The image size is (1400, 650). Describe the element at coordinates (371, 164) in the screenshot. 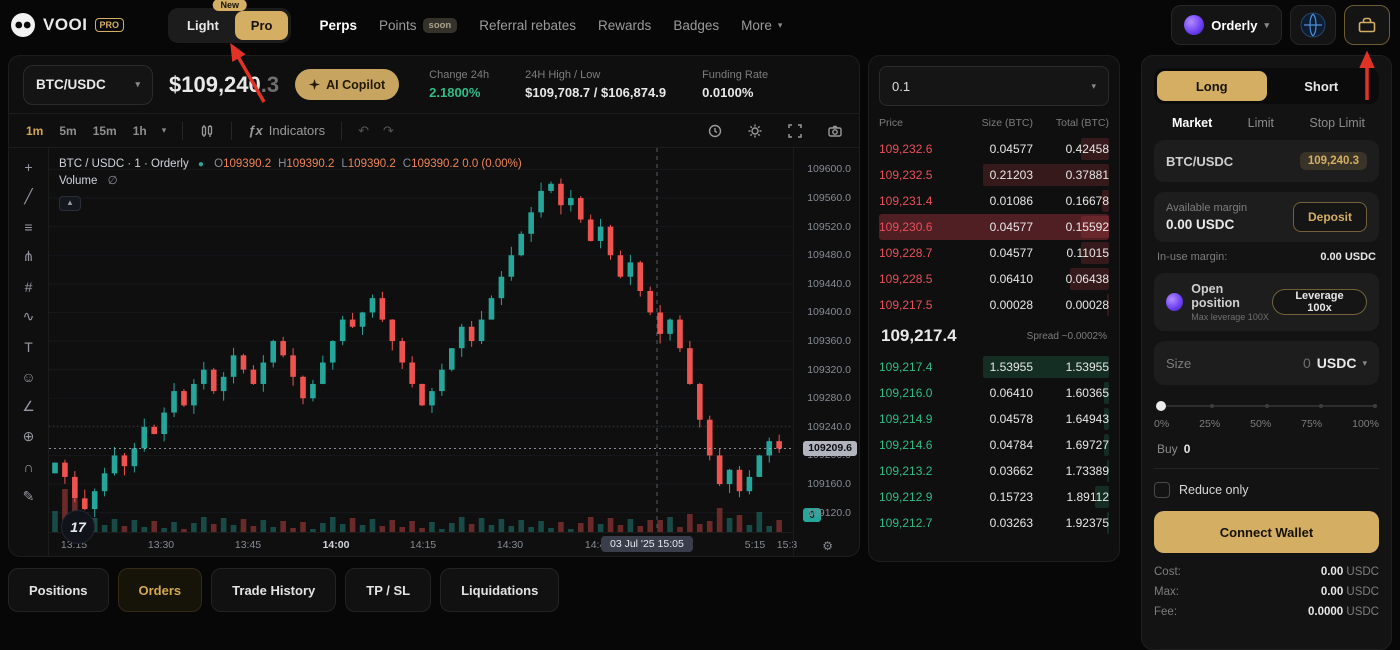

I see `ohlc-value: 109390.2` at that location.